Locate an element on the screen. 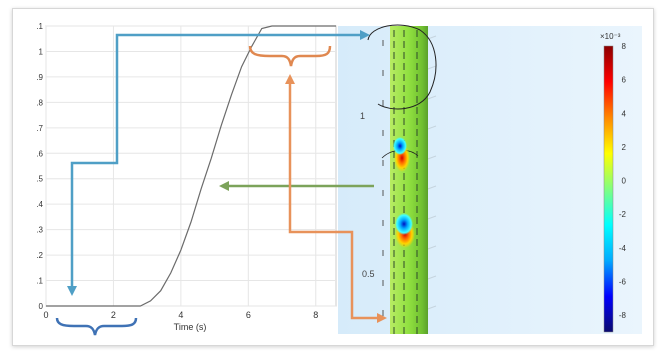 The width and height of the screenshot is (666, 356). y-tick-label: .2 is located at coordinates (39, 255).